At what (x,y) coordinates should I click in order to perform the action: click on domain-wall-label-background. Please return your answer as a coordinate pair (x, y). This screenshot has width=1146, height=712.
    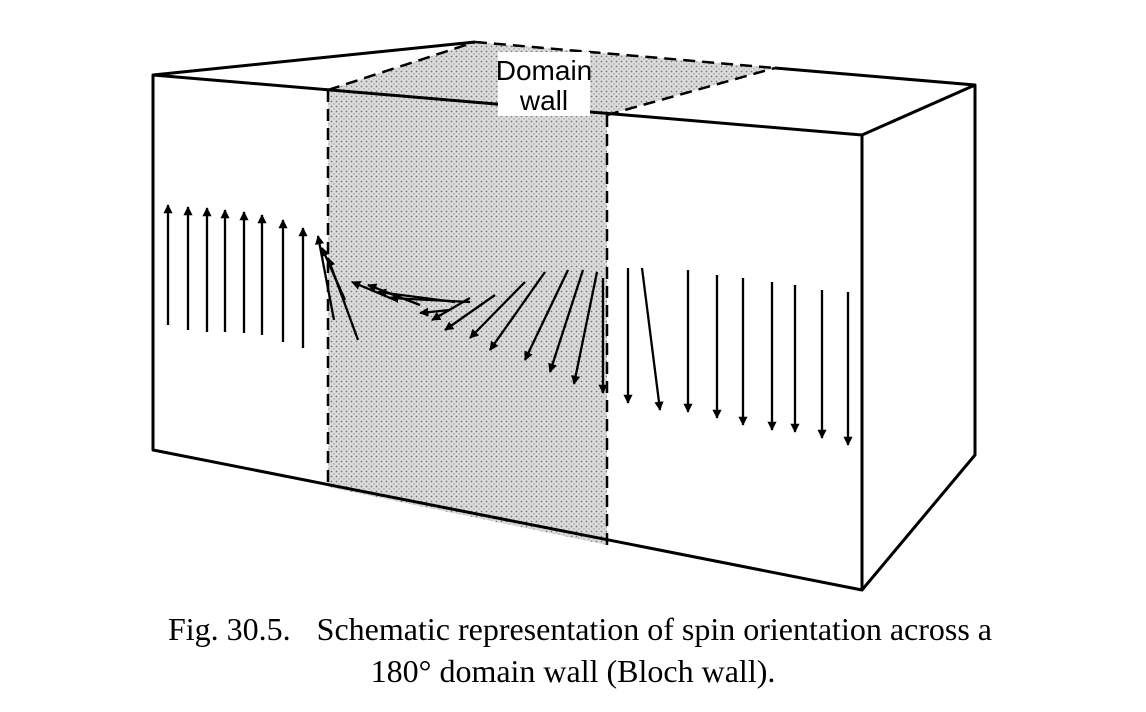
    Looking at the image, I should click on (544, 84).